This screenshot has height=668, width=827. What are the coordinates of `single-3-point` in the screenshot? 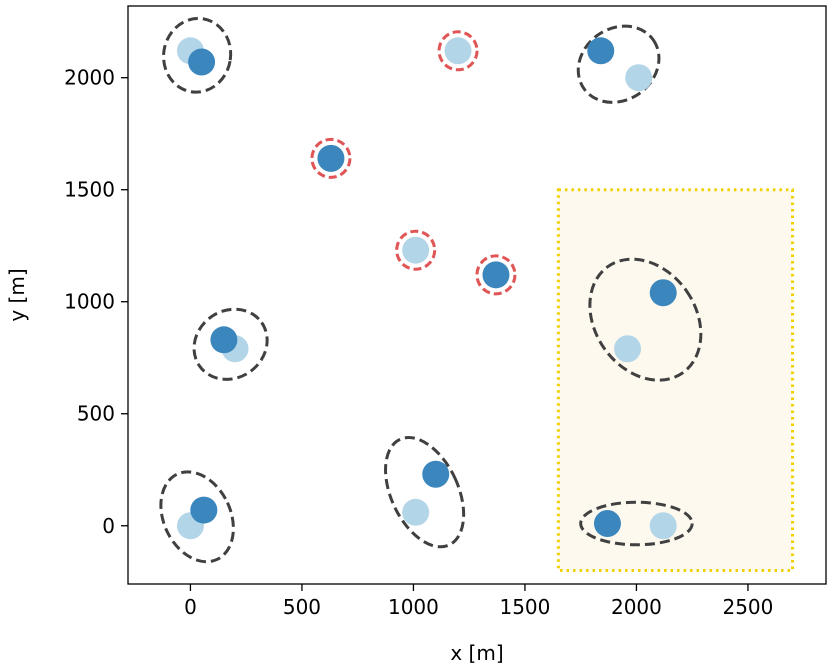 It's located at (416, 250).